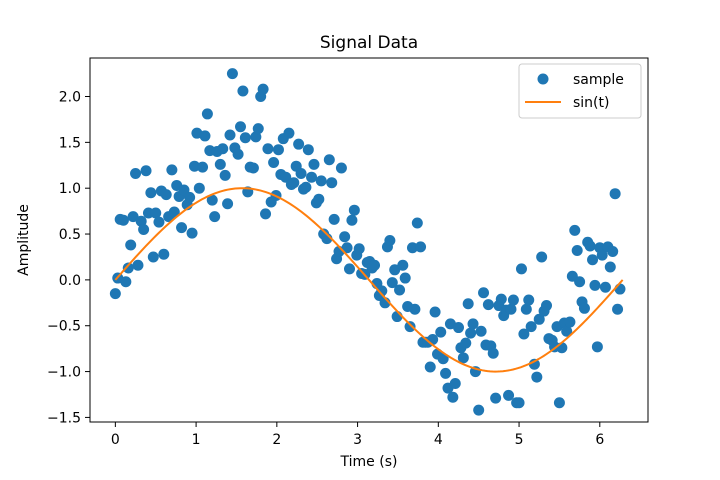 This screenshot has height=480, width=720. Describe the element at coordinates (70, 189) in the screenshot. I see `y-tick-label: 1.0` at that location.